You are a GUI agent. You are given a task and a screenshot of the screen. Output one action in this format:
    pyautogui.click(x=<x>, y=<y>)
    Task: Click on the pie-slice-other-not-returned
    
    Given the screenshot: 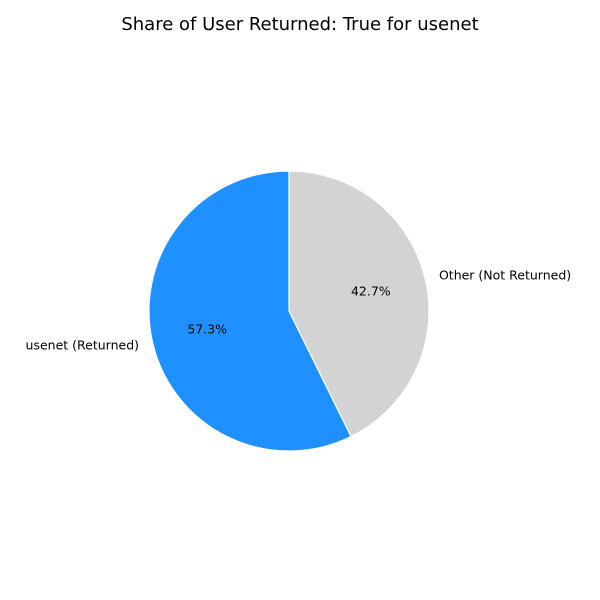 What is the action you would take?
    pyautogui.click(x=359, y=304)
    